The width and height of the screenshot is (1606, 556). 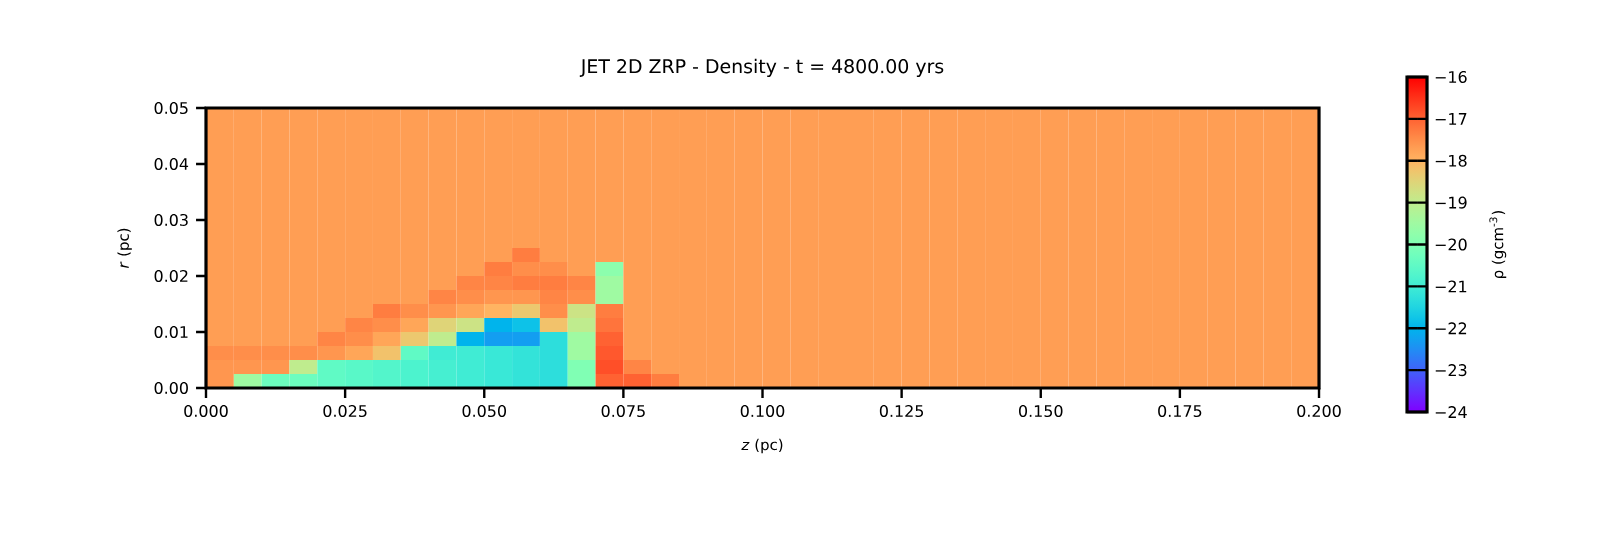 What do you see at coordinates (901, 411) in the screenshot?
I see `x-tick-label: 0.125` at bounding box center [901, 411].